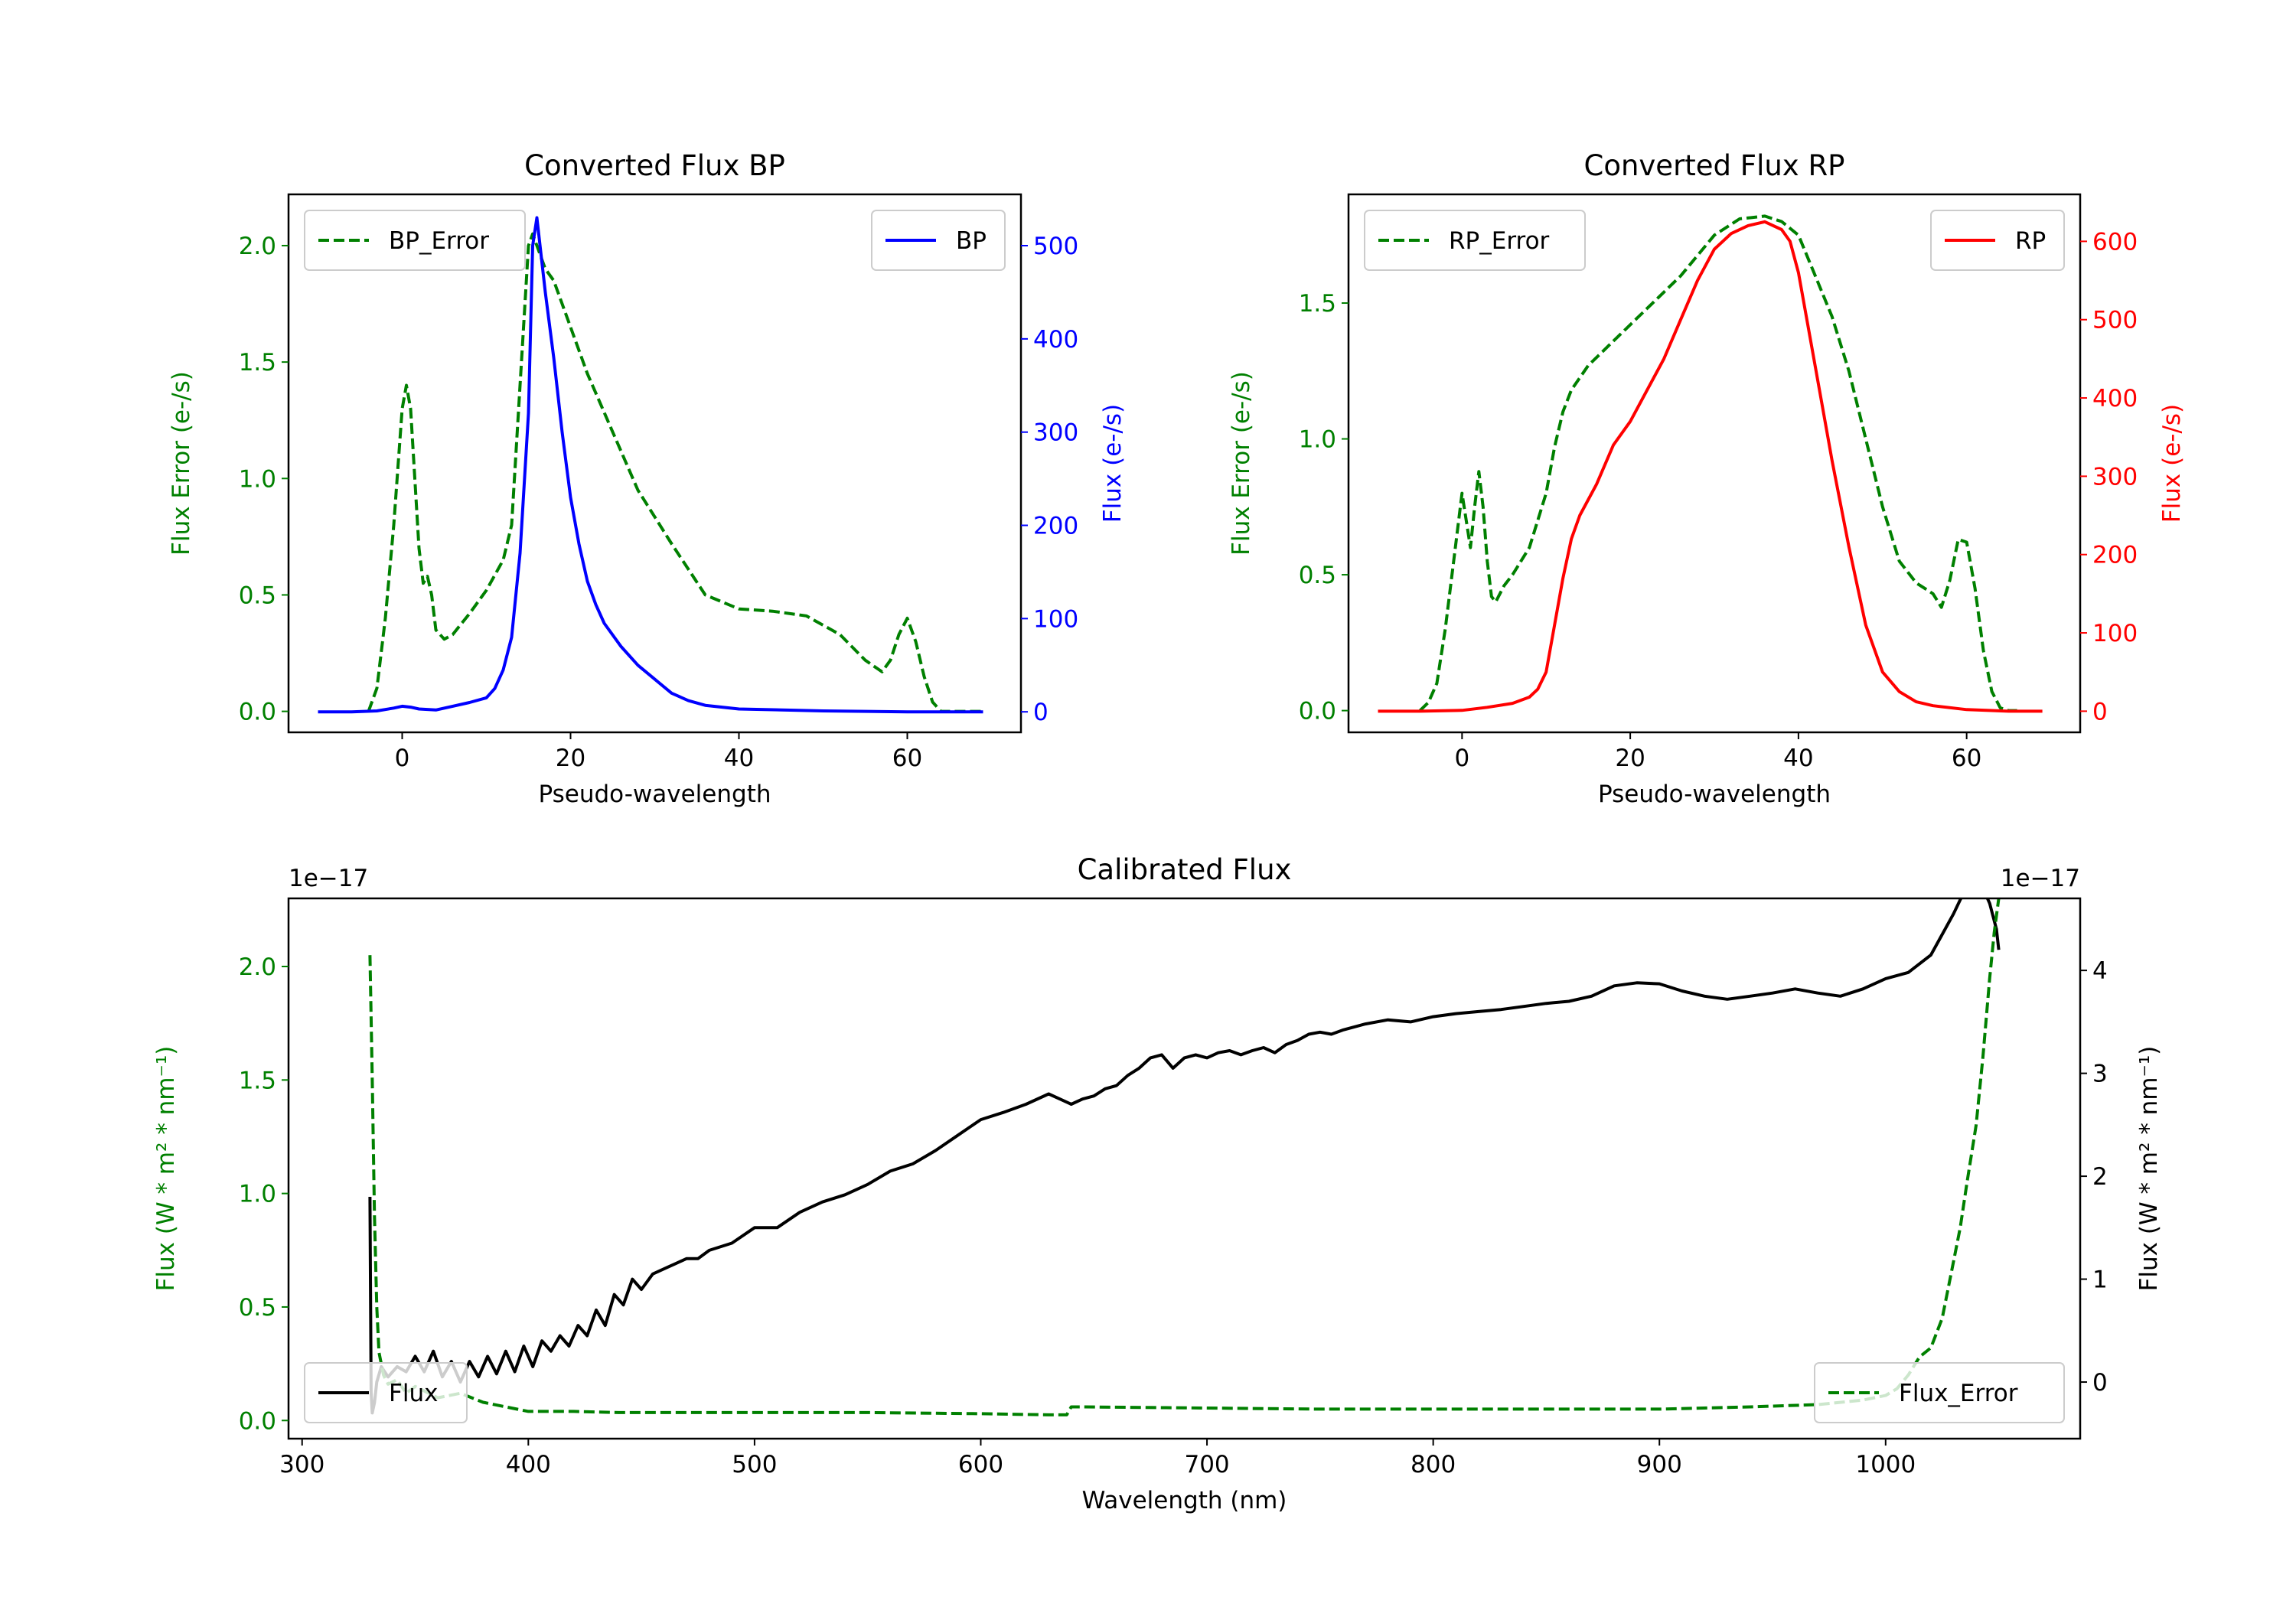  I want to click on legend-rp: RP, so click(1997, 240).